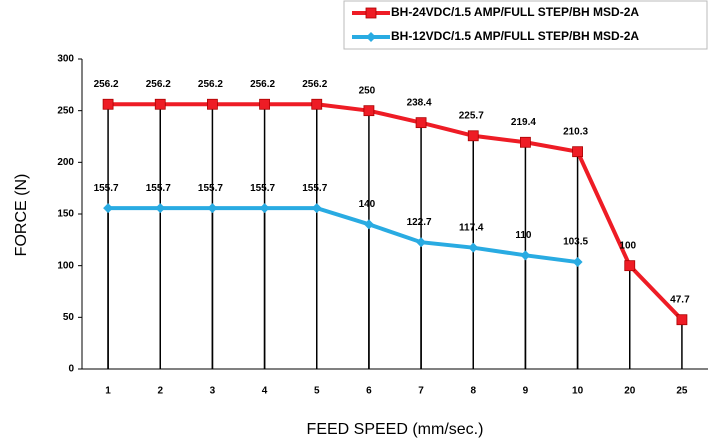 The height and width of the screenshot is (442, 716). I want to click on x-tick-label: 6, so click(369, 391).